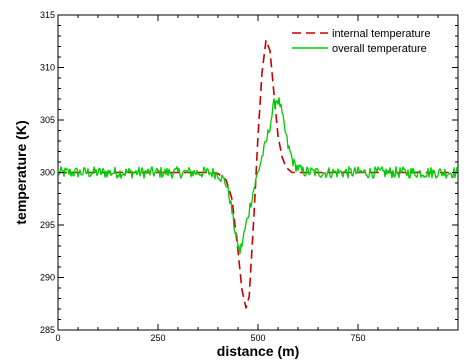  What do you see at coordinates (57, 338) in the screenshot?
I see `x-tick-label: 0` at bounding box center [57, 338].